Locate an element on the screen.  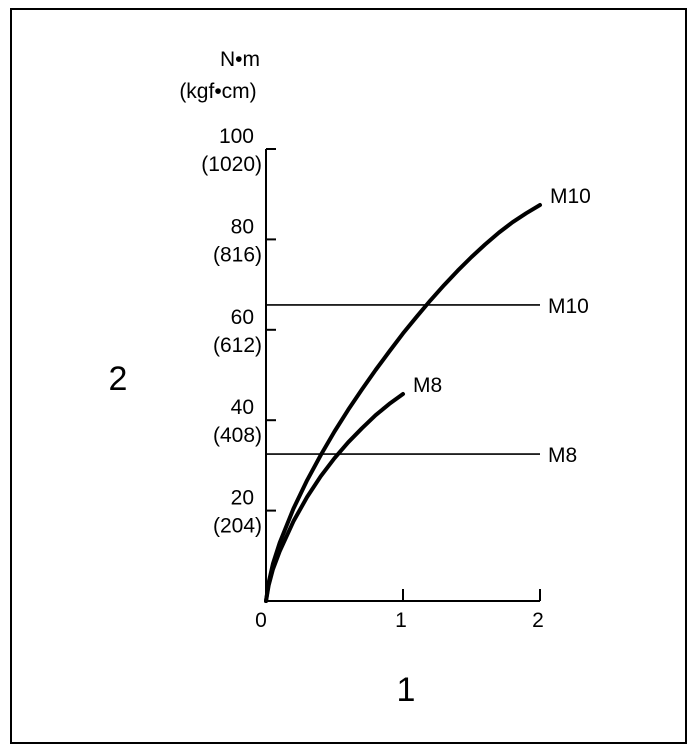
y-unit-label: N•m is located at coordinates (240, 59).